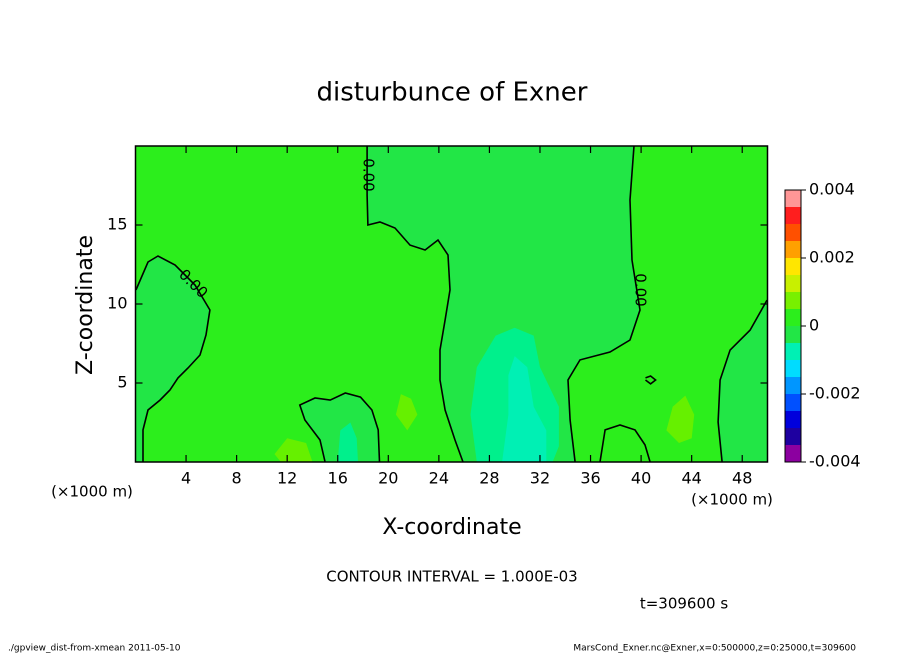  Describe the element at coordinates (814, 325) in the screenshot. I see `colorbar-tick-label: 0` at that location.